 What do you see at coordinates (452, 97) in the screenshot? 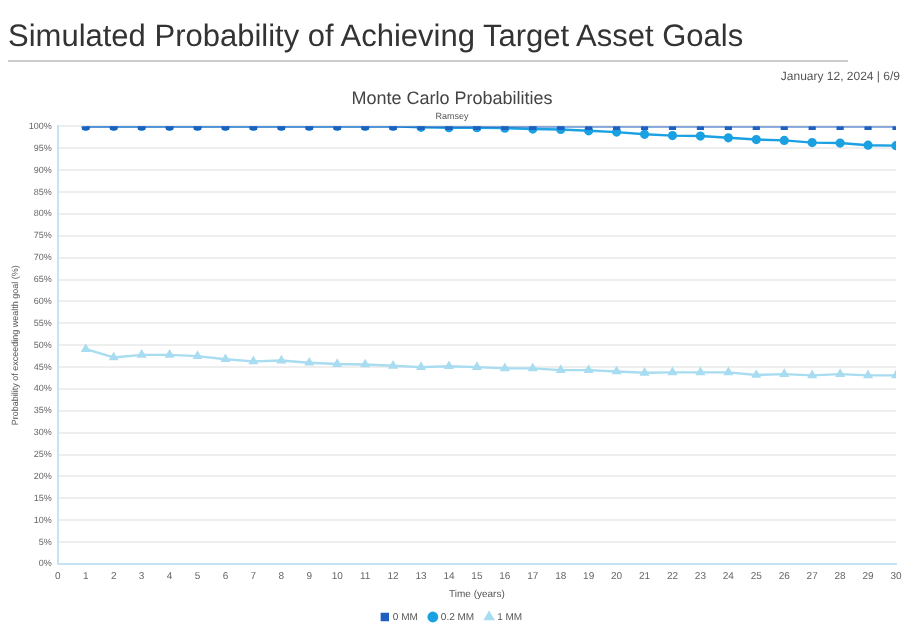
I see `chart-title: Monte Carlo Probabilities` at bounding box center [452, 97].